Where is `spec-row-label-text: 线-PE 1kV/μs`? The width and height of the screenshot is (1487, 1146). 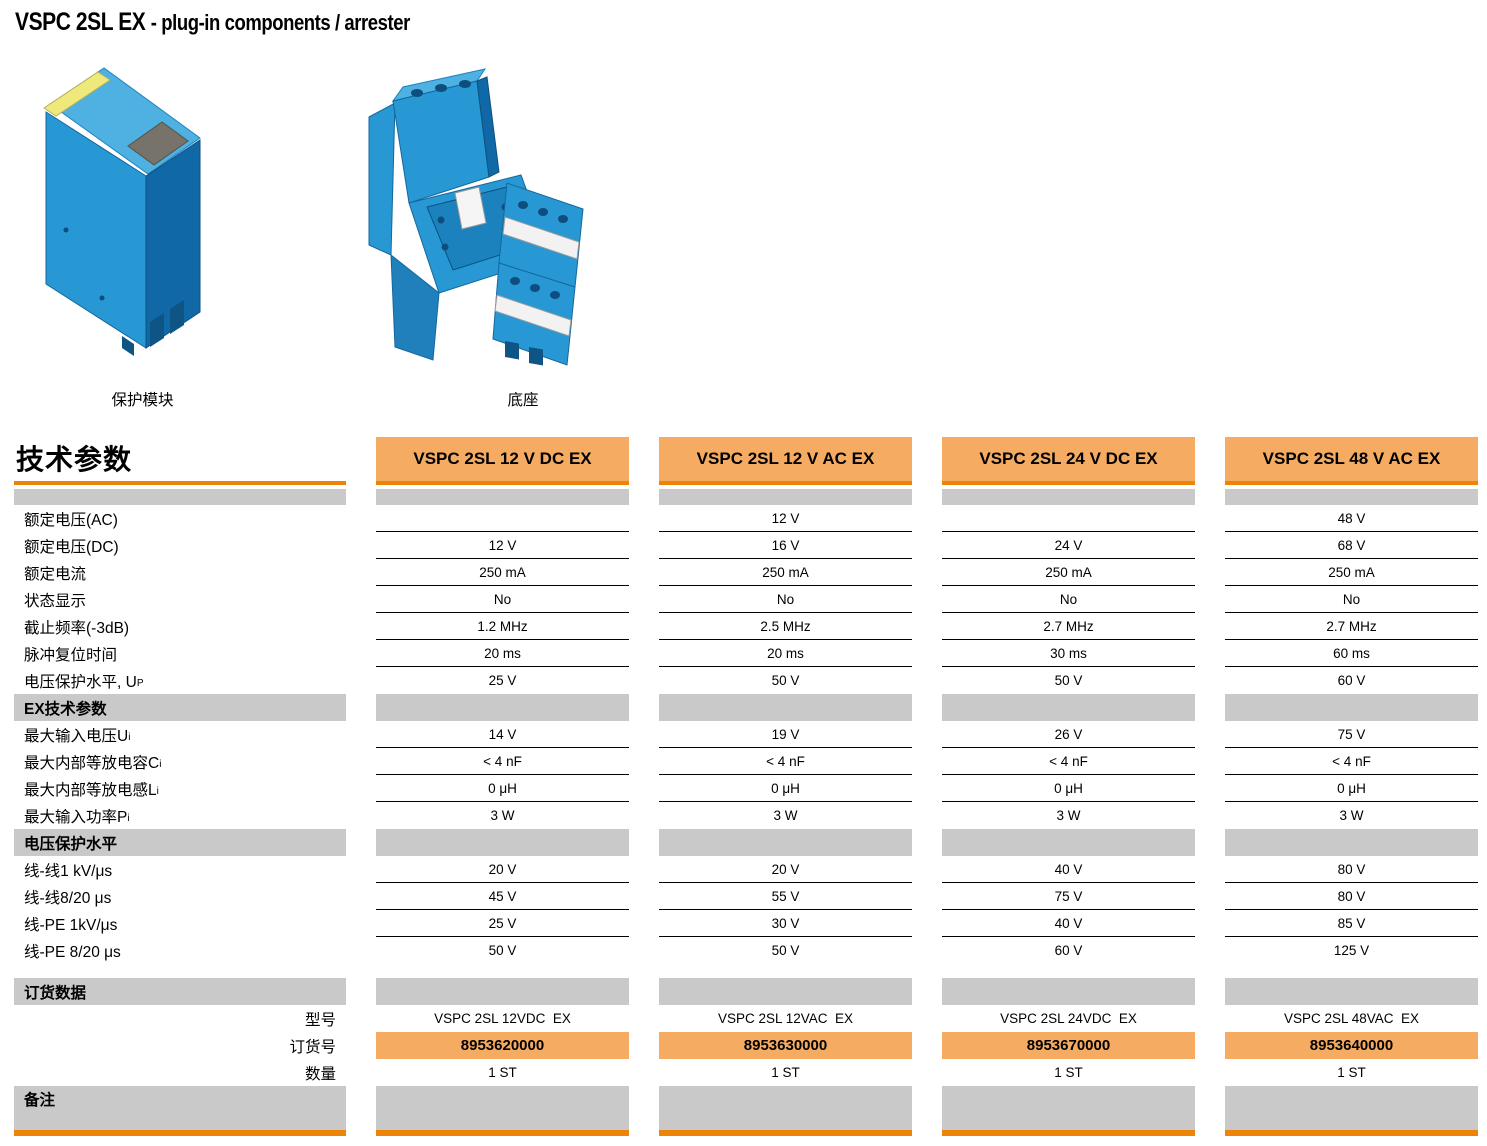 spec-row-label-text: 线-PE 1kV/μs is located at coordinates (71, 925).